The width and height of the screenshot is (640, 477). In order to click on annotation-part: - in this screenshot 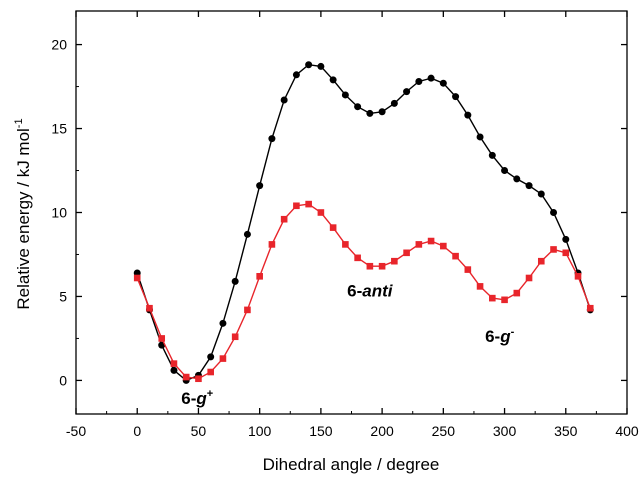, I will do `click(513, 332)`.